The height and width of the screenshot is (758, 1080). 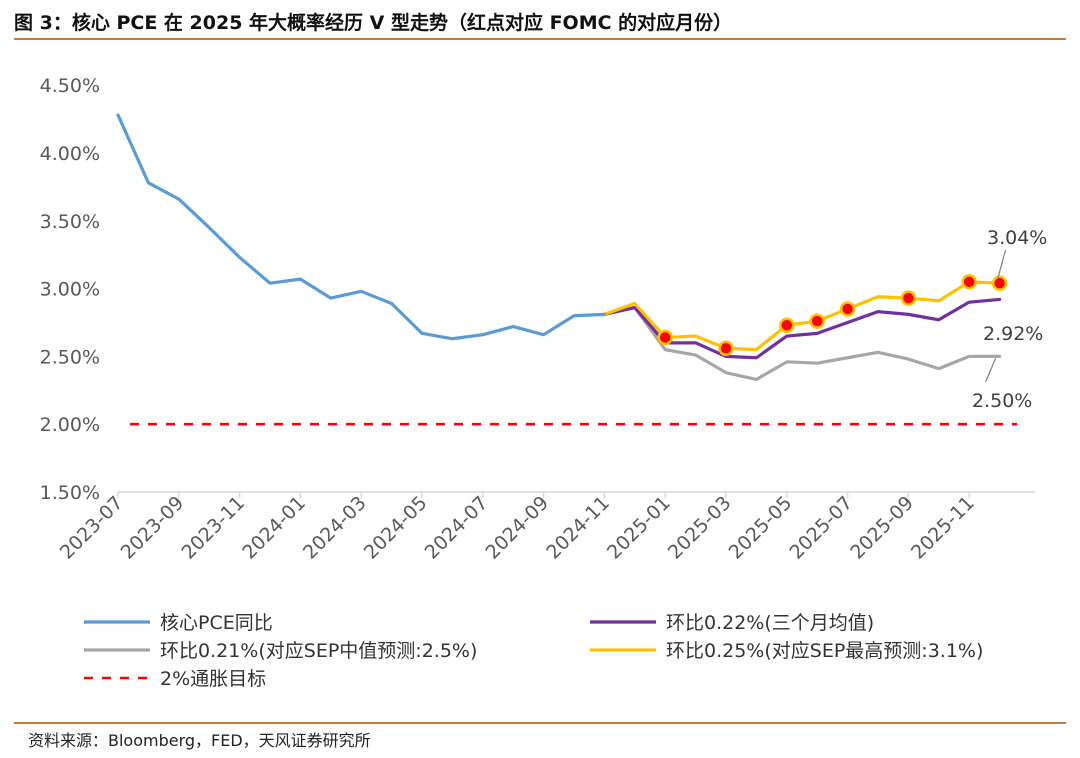 What do you see at coordinates (802, 343) in the screenshot?
I see `mom-0-21-line` at bounding box center [802, 343].